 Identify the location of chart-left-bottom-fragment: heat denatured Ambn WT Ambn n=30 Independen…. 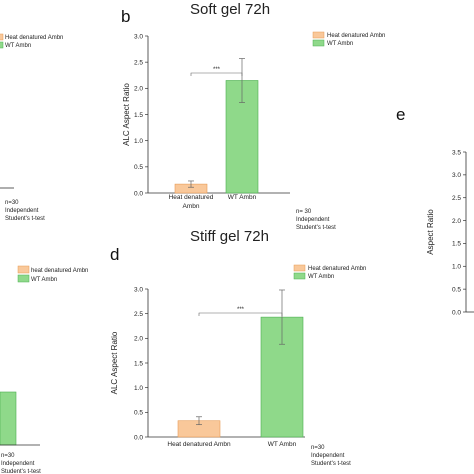
(44, 369).